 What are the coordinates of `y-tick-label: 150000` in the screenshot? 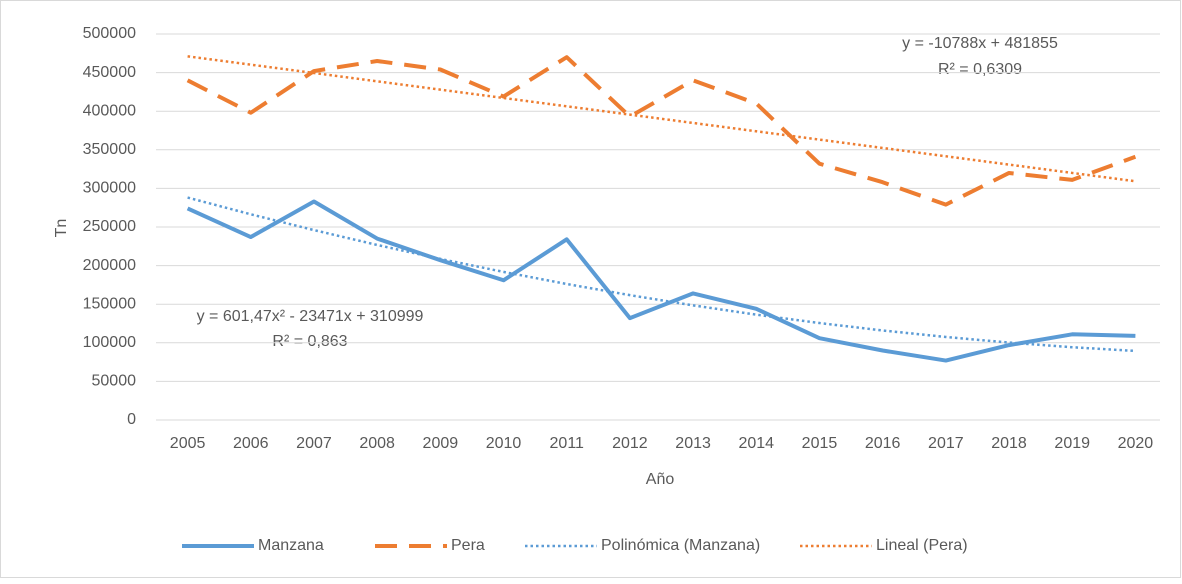 It's located at (109, 303).